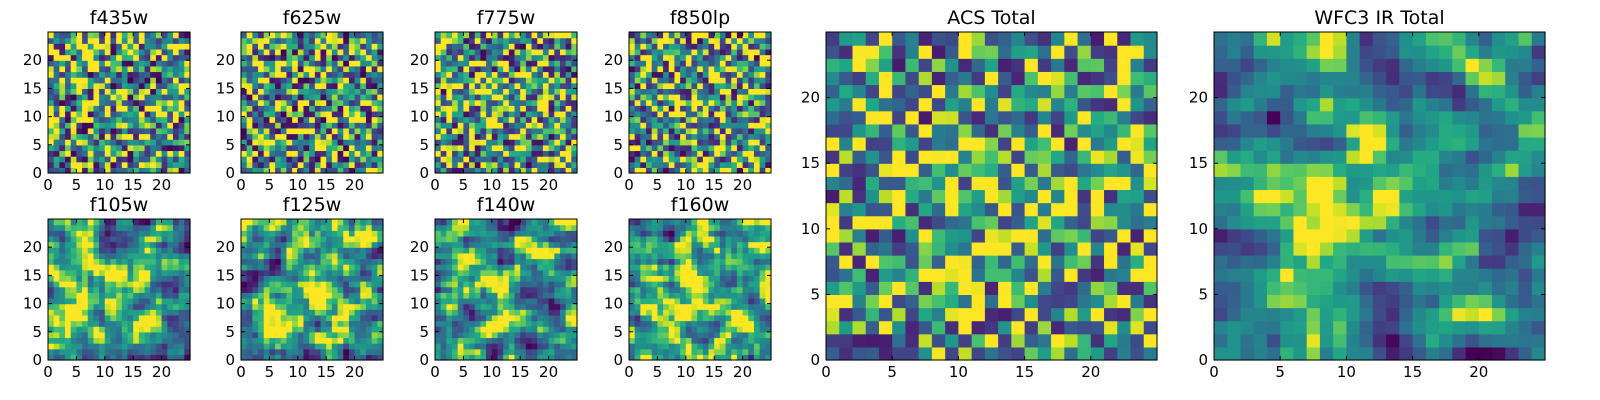  I want to click on x-tick-label: 0, so click(48, 372).